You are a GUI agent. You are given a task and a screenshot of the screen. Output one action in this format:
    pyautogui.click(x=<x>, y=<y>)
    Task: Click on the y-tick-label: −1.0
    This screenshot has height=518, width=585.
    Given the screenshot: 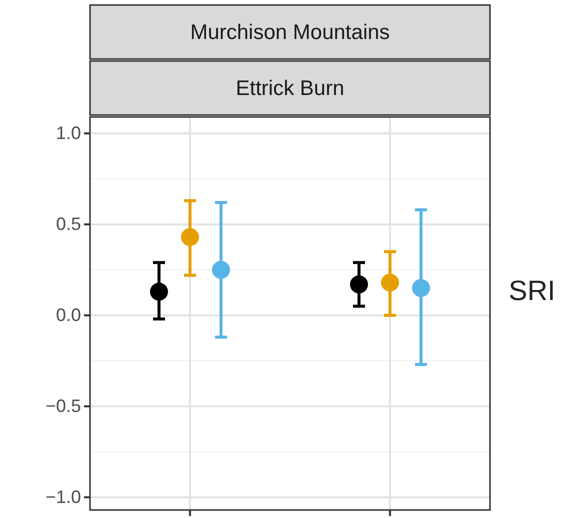 What is the action you would take?
    pyautogui.click(x=63, y=497)
    